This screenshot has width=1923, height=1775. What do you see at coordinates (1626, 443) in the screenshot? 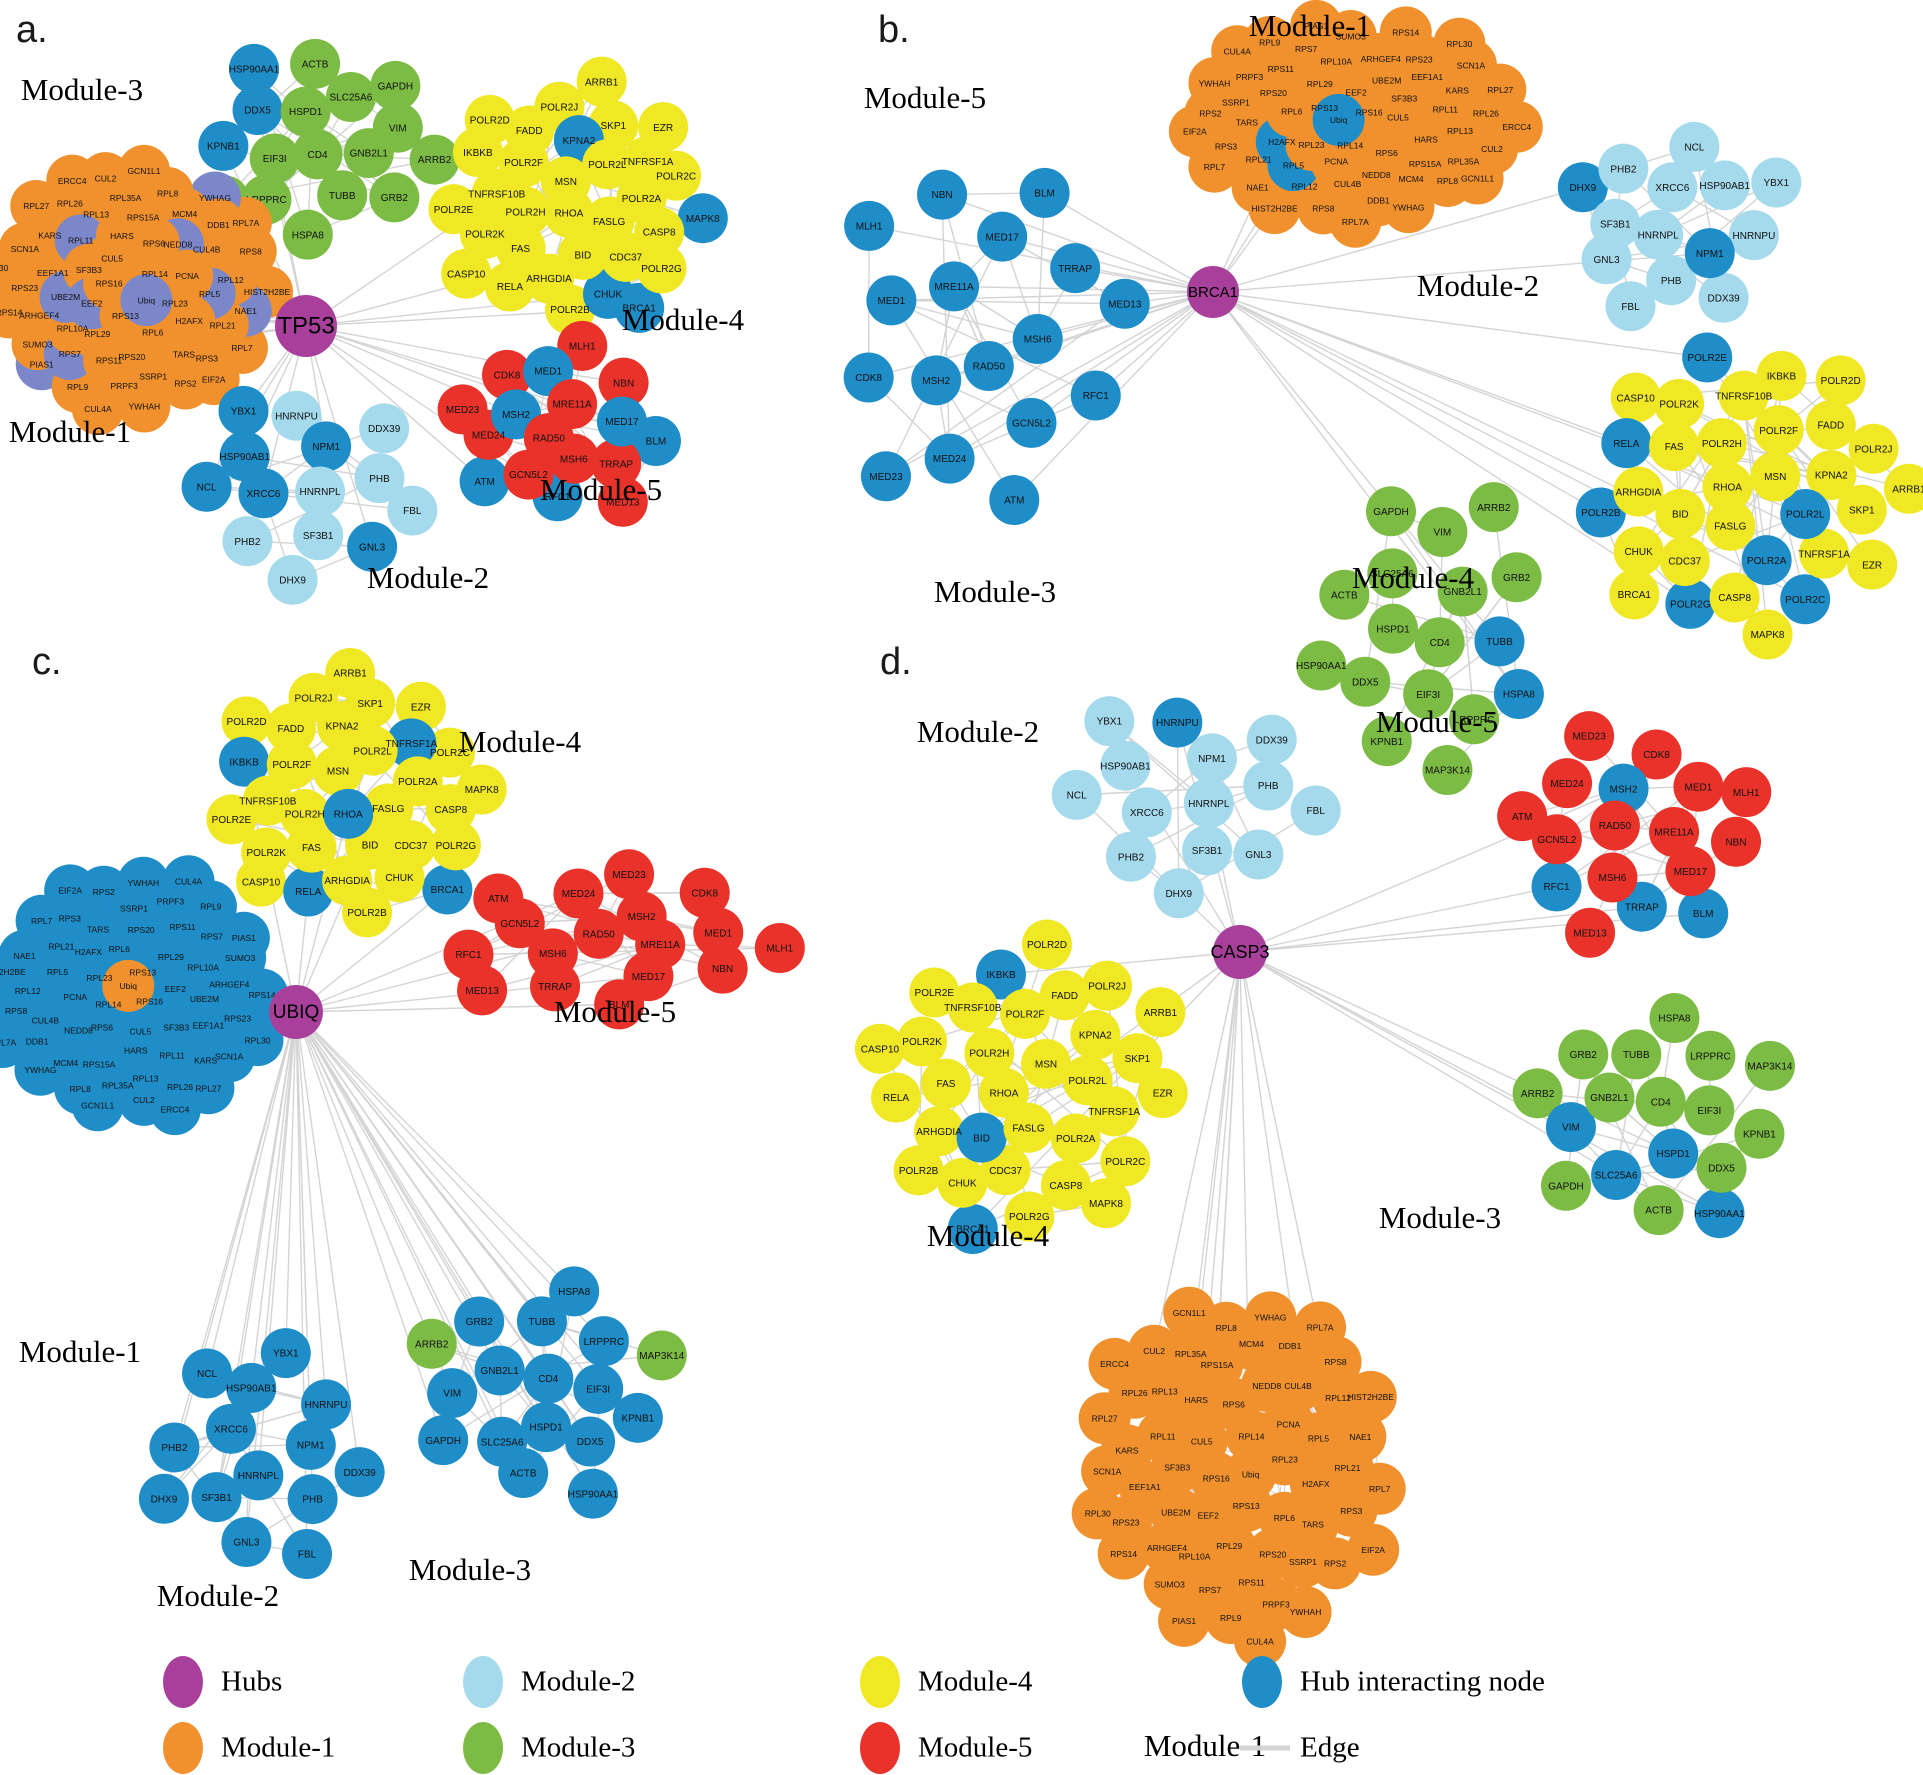
I see `node-RELA` at bounding box center [1626, 443].